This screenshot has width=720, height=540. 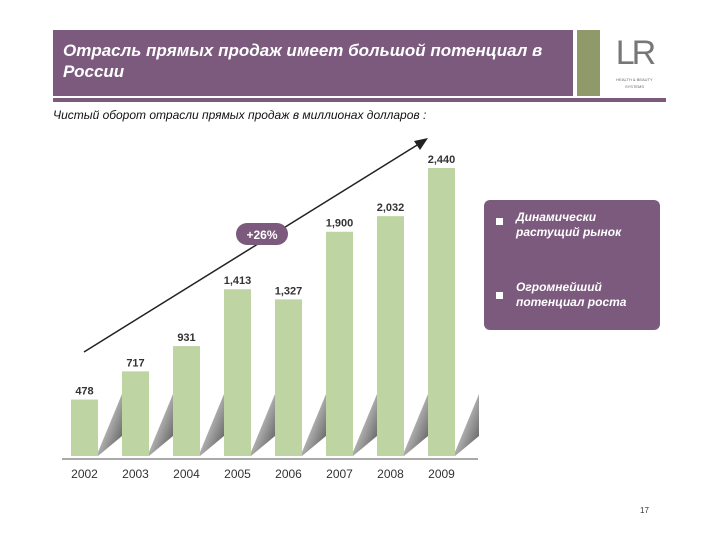 I want to click on logo: LR HEALTH & BEAUTY SYSTEMS, so click(x=634, y=63).